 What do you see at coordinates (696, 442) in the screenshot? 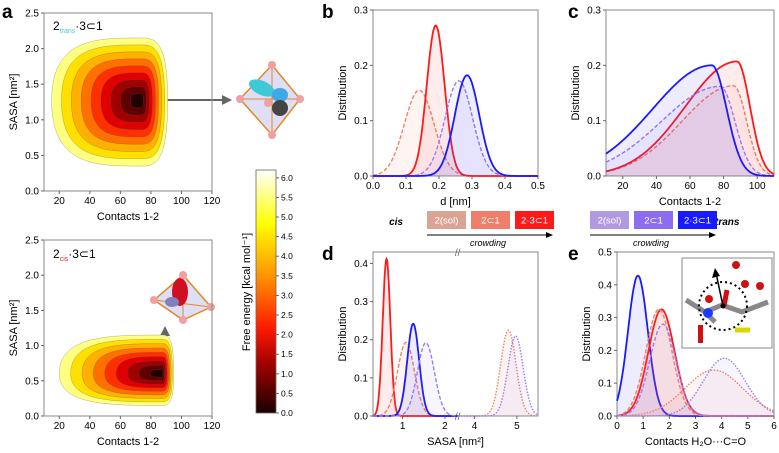
I see `x-axis-label: Contacts H₂O···C=O` at bounding box center [696, 442].